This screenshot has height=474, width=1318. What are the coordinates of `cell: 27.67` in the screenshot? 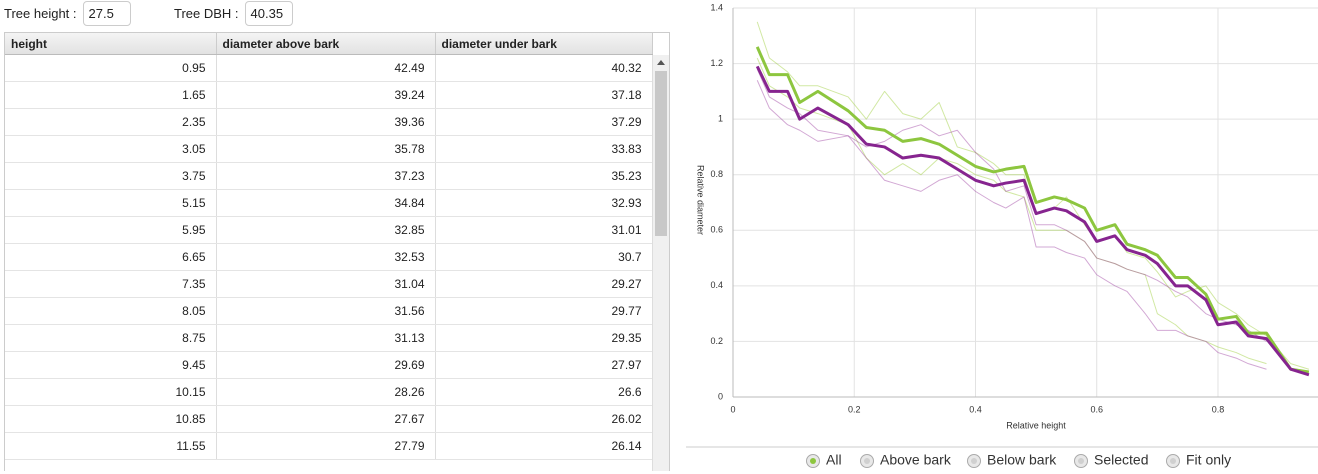 It's located at (326, 419).